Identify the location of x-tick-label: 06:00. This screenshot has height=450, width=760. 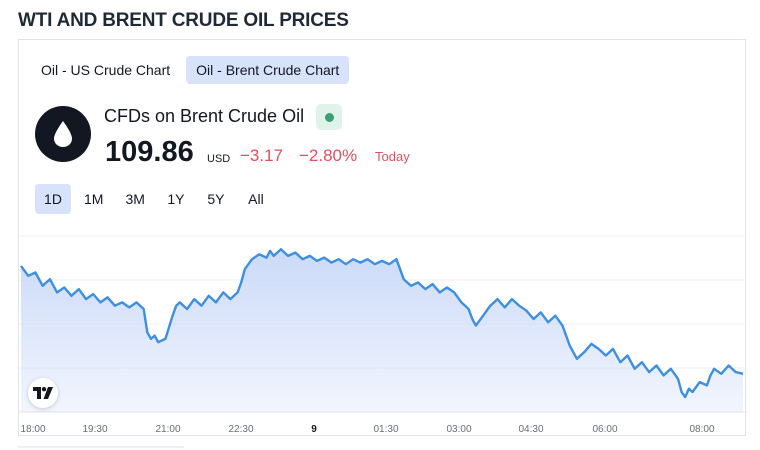
(604, 429).